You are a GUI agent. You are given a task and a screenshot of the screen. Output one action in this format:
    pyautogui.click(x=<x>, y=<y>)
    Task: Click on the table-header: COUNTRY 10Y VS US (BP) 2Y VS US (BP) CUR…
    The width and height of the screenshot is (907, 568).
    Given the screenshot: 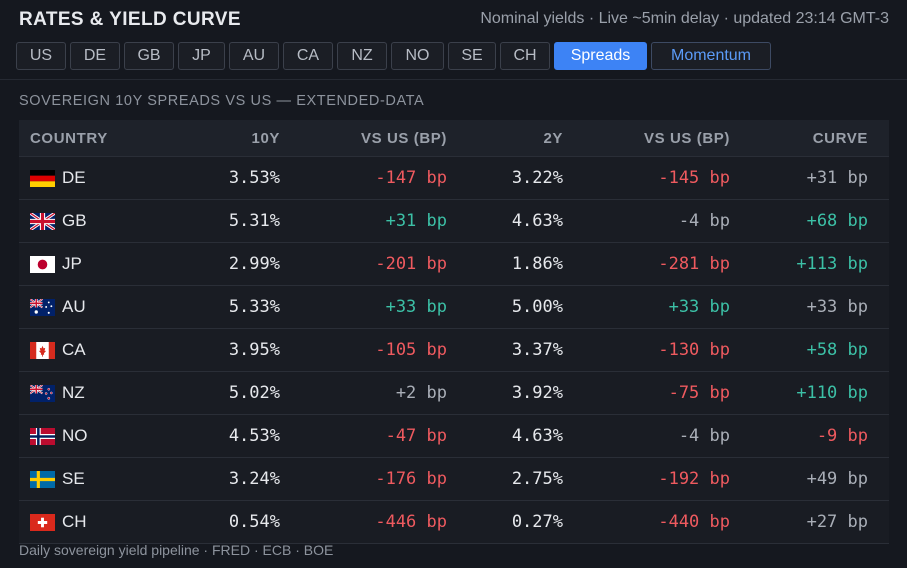 What is the action you would take?
    pyautogui.click(x=454, y=138)
    